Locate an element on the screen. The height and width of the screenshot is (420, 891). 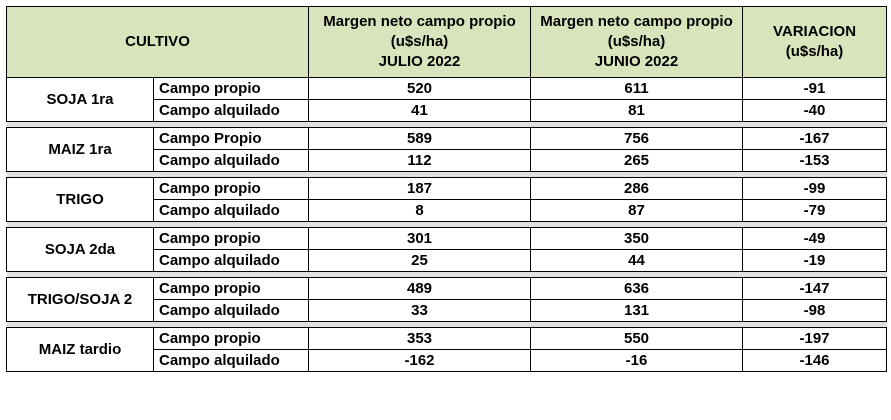
table-row: TRIGO/SOJA 2 Campo propio 489 636 -147 is located at coordinates (446, 299).